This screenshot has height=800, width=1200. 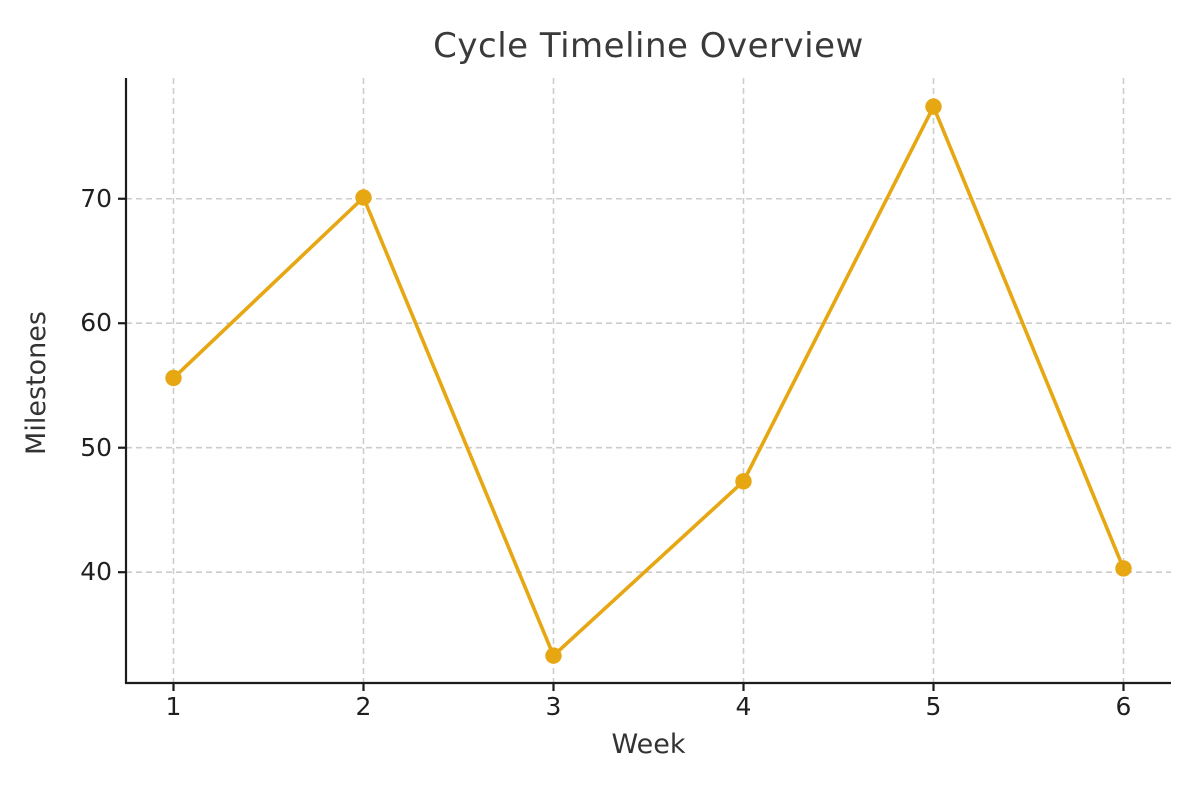 What do you see at coordinates (96, 572) in the screenshot?
I see `y-tick-label: 40` at bounding box center [96, 572].